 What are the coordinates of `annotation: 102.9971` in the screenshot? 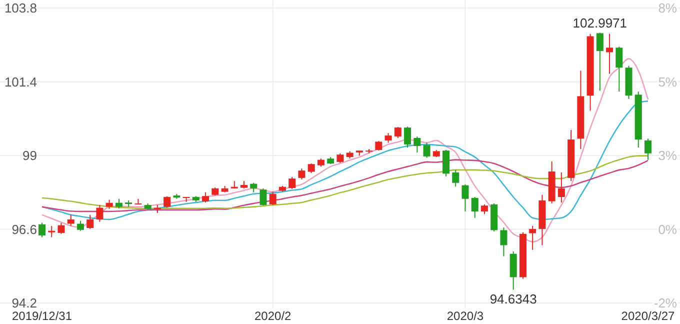 It's located at (600, 23).